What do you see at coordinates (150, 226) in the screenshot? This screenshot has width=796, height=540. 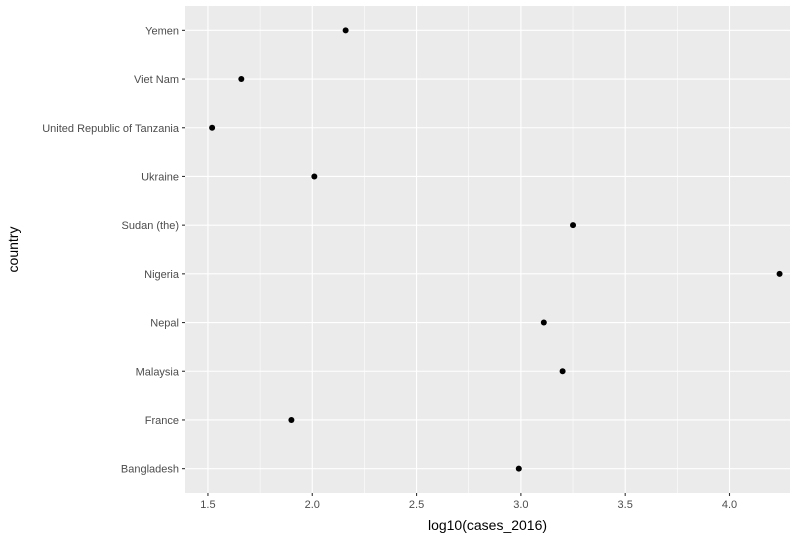 I see `y-tick-label: Sudan (the)` at bounding box center [150, 226].